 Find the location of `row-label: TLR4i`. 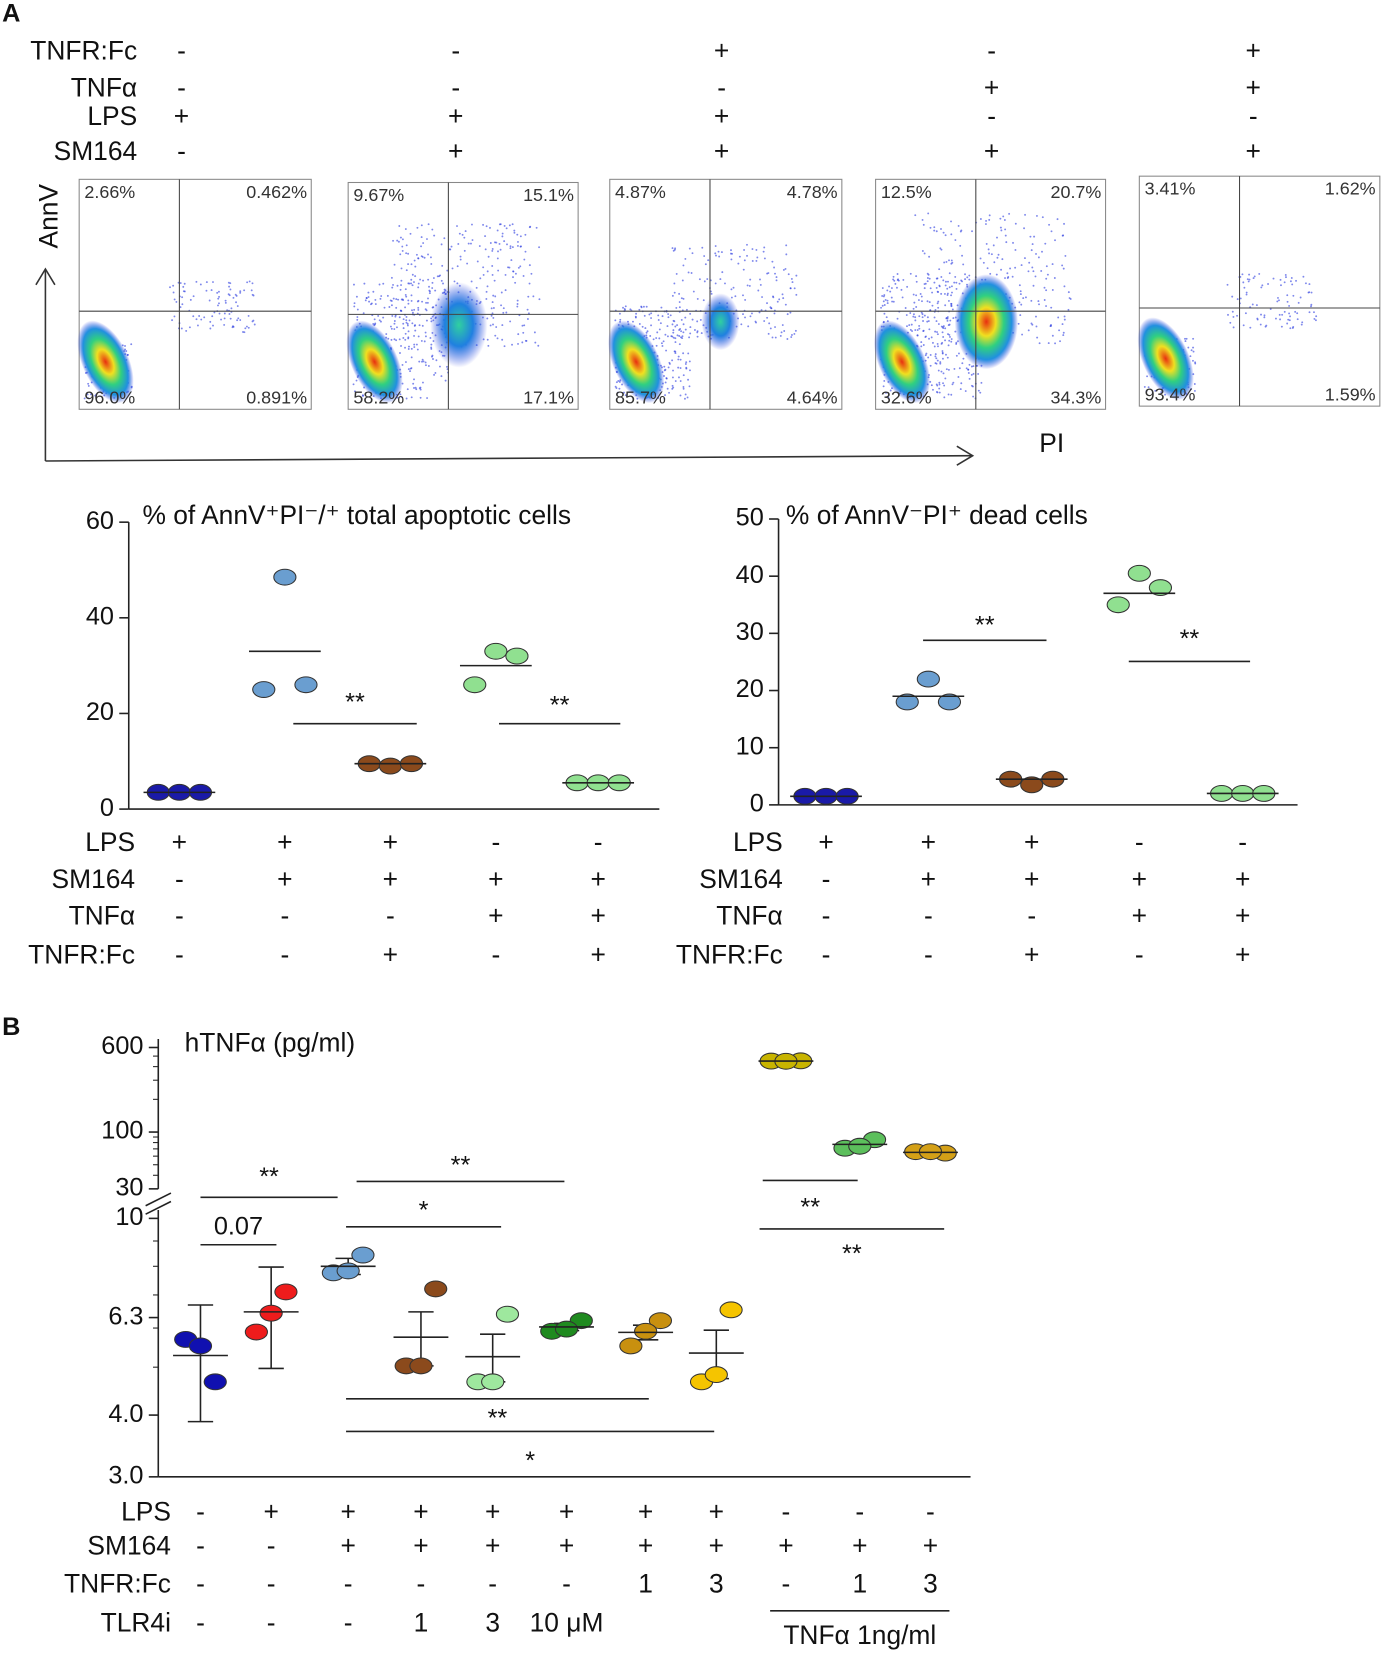

row-label: TLR4i is located at coordinates (136, 1622).